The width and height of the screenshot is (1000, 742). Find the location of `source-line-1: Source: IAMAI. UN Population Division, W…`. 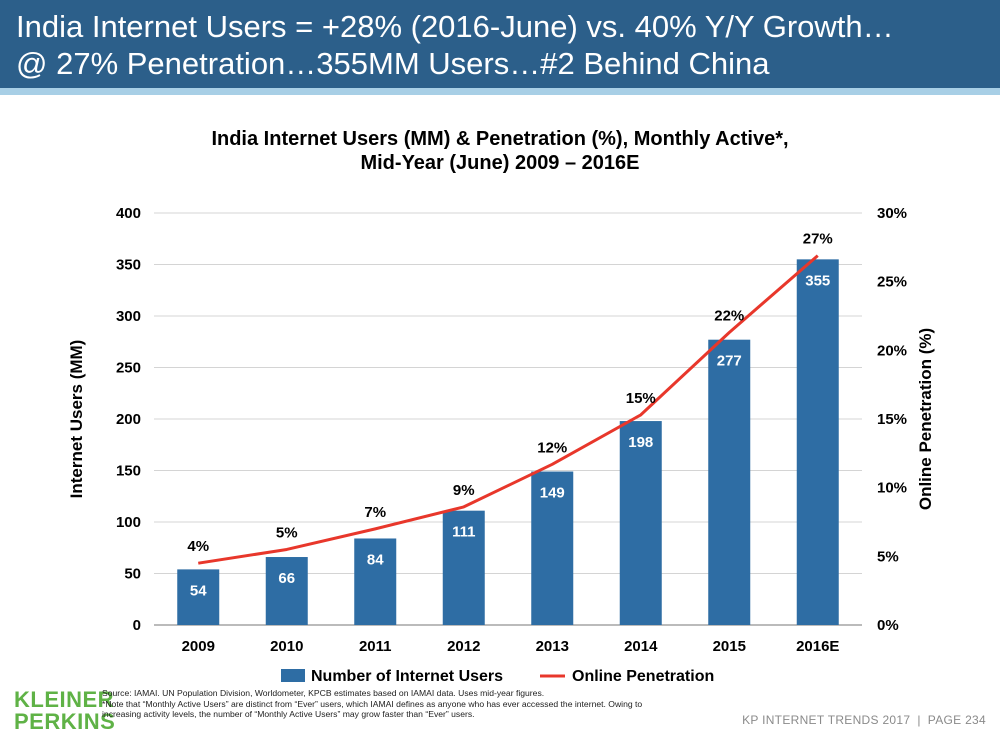

source-line-1: Source: IAMAI. UN Population Division, W… is located at coordinates (323, 693).